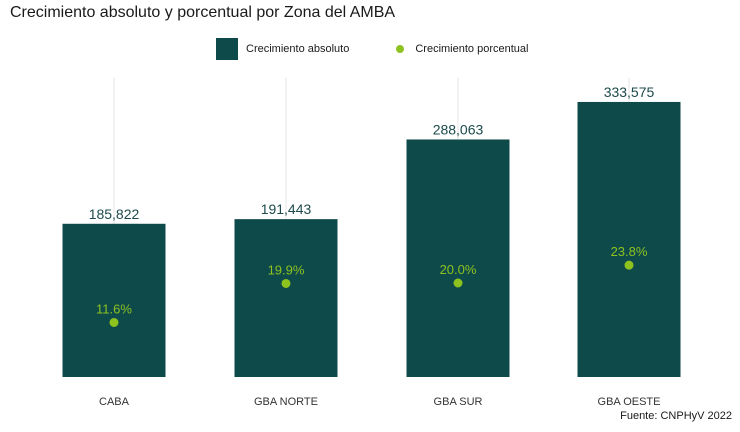 The height and width of the screenshot is (432, 740). Describe the element at coordinates (114, 308) in the screenshot. I see `point-label-caba: 11.6%` at that location.